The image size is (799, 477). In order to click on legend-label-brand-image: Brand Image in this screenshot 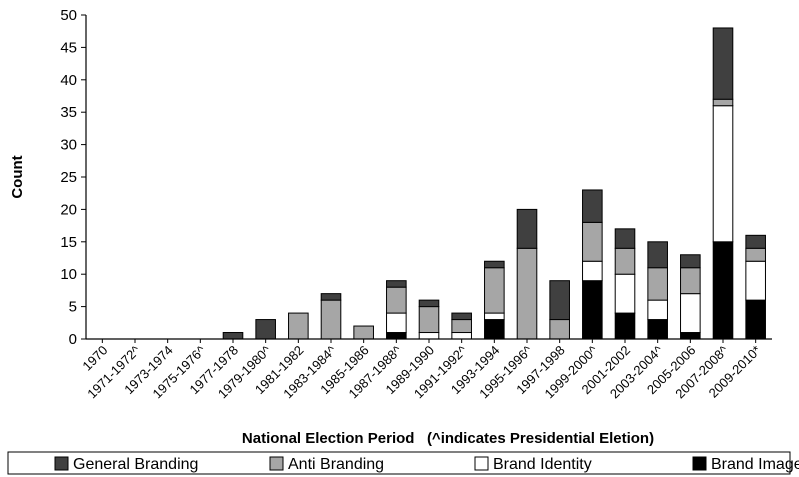, I will do `click(755, 464)`.